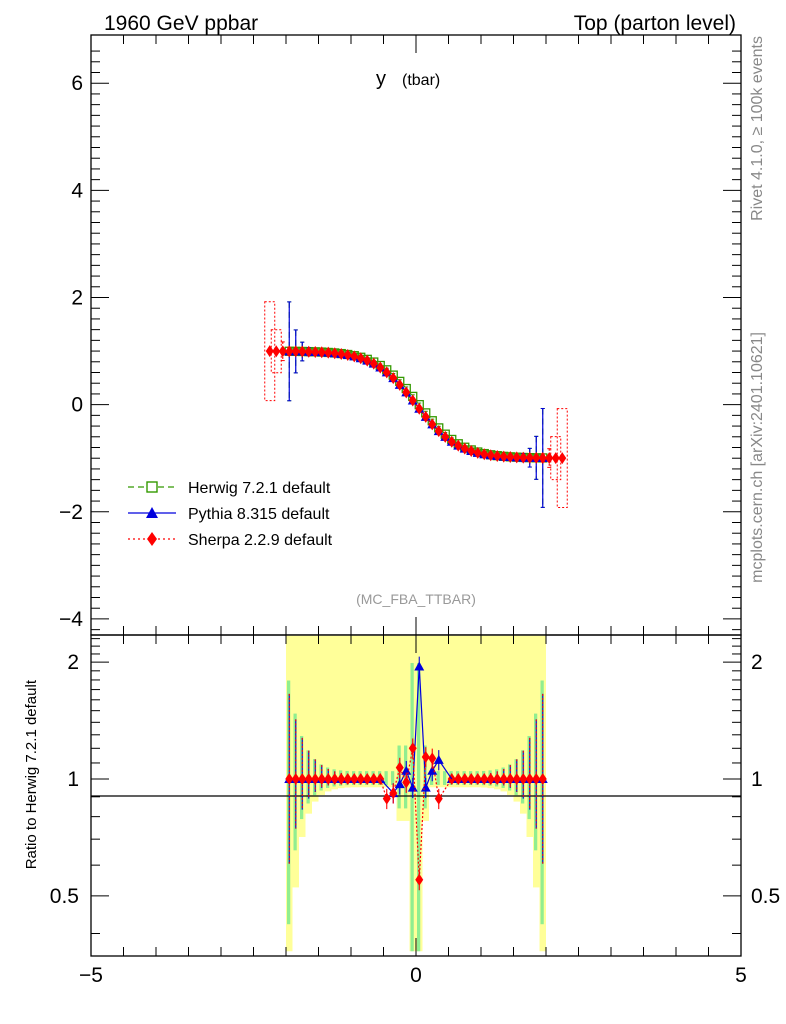 This screenshot has width=786, height=1024. What do you see at coordinates (91, 975) in the screenshot?
I see `x-tick-label: −5` at bounding box center [91, 975].